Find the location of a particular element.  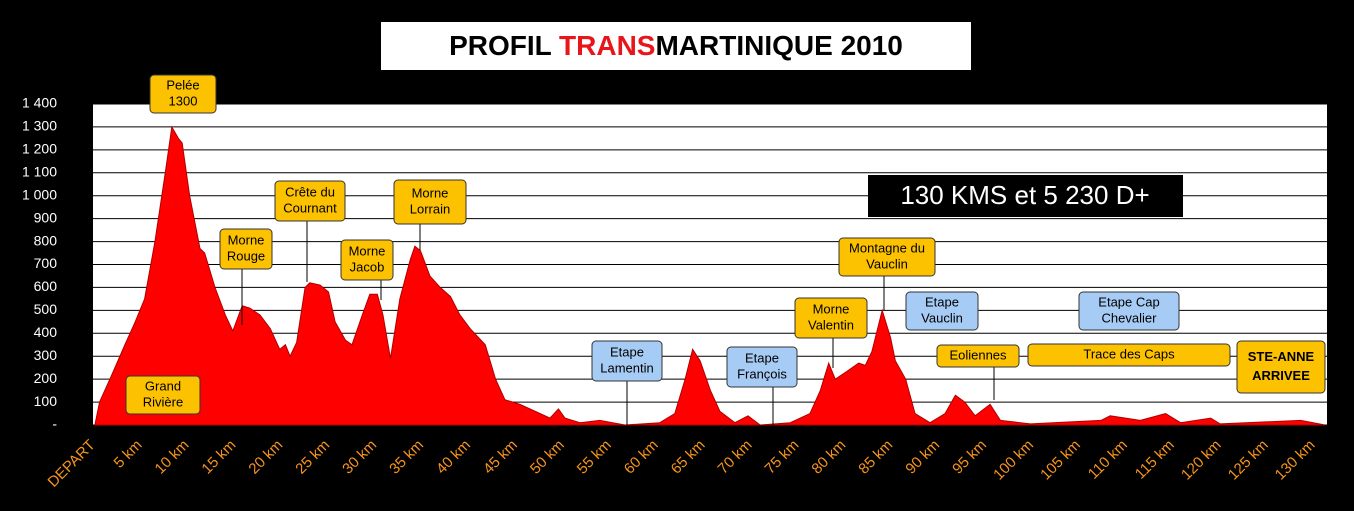

annotation-text: Eoliennes is located at coordinates (978, 354).